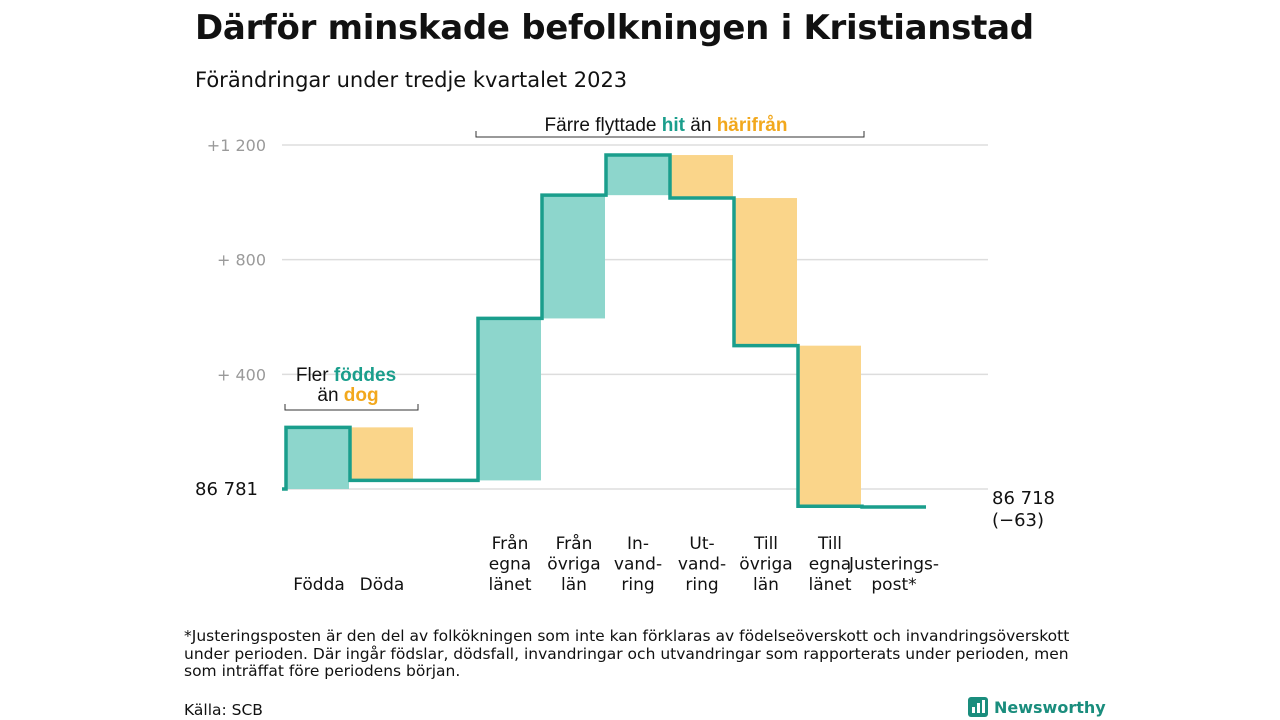  Describe the element at coordinates (638, 544) in the screenshot. I see `category-label: In-` at that location.